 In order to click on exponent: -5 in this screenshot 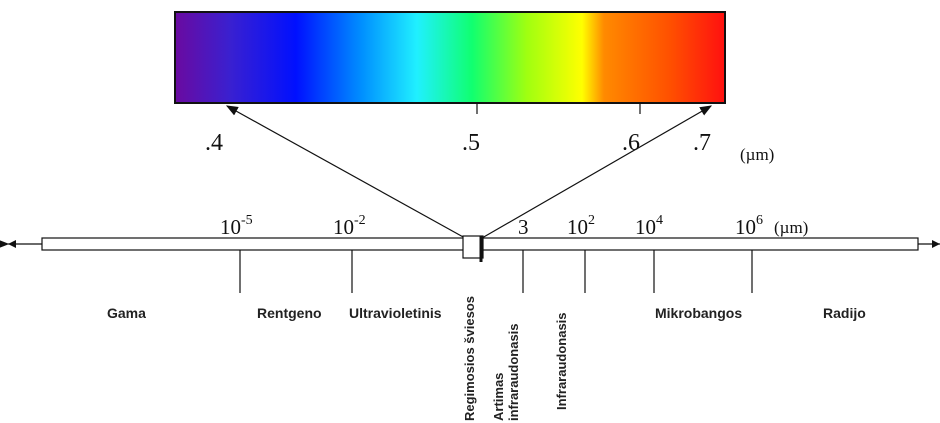, I will do `click(247, 220)`.